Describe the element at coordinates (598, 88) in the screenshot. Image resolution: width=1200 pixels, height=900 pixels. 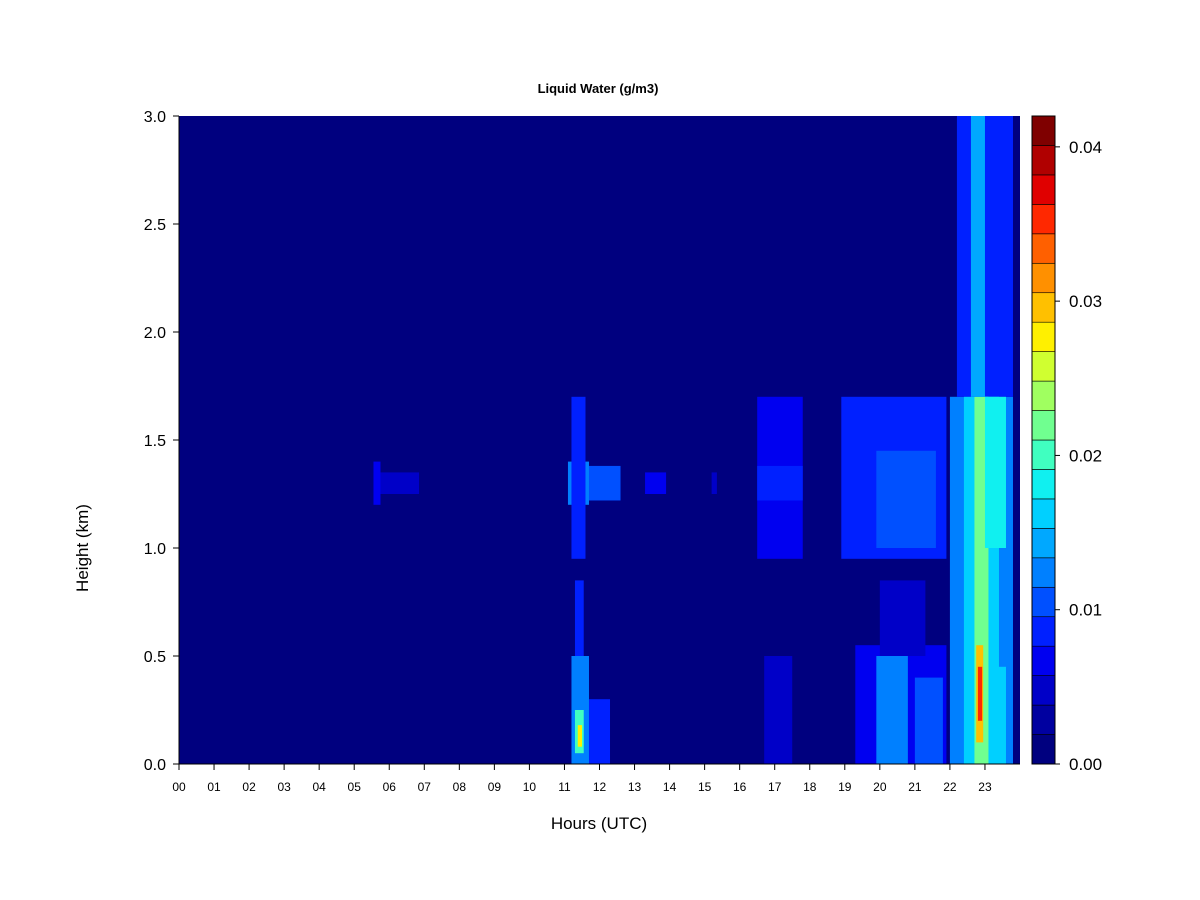
I see `chart-title: Liquid Water (g/m3)` at that location.